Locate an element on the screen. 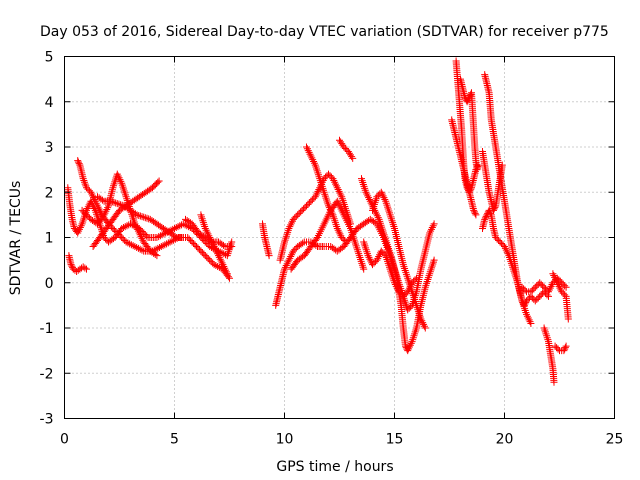 This screenshot has width=640, height=480. y-tick-label: 4 is located at coordinates (49, 103).